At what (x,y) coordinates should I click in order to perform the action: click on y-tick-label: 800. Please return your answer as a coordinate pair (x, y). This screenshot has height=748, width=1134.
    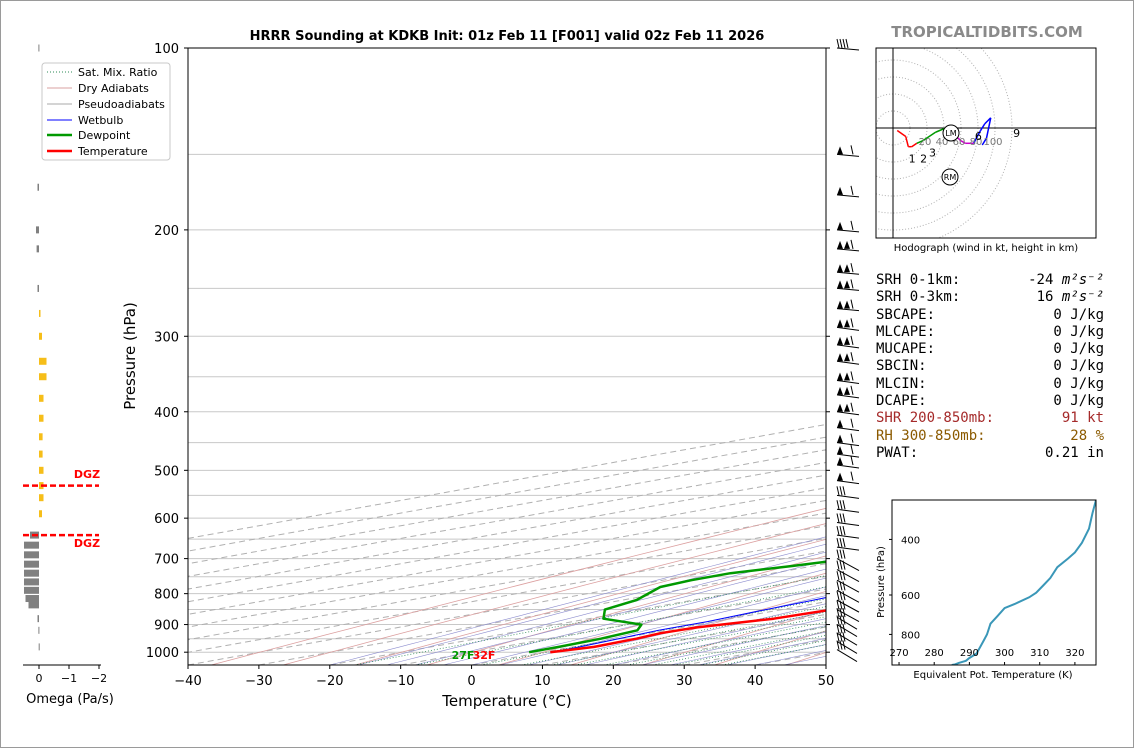
    Looking at the image, I should click on (166, 595).